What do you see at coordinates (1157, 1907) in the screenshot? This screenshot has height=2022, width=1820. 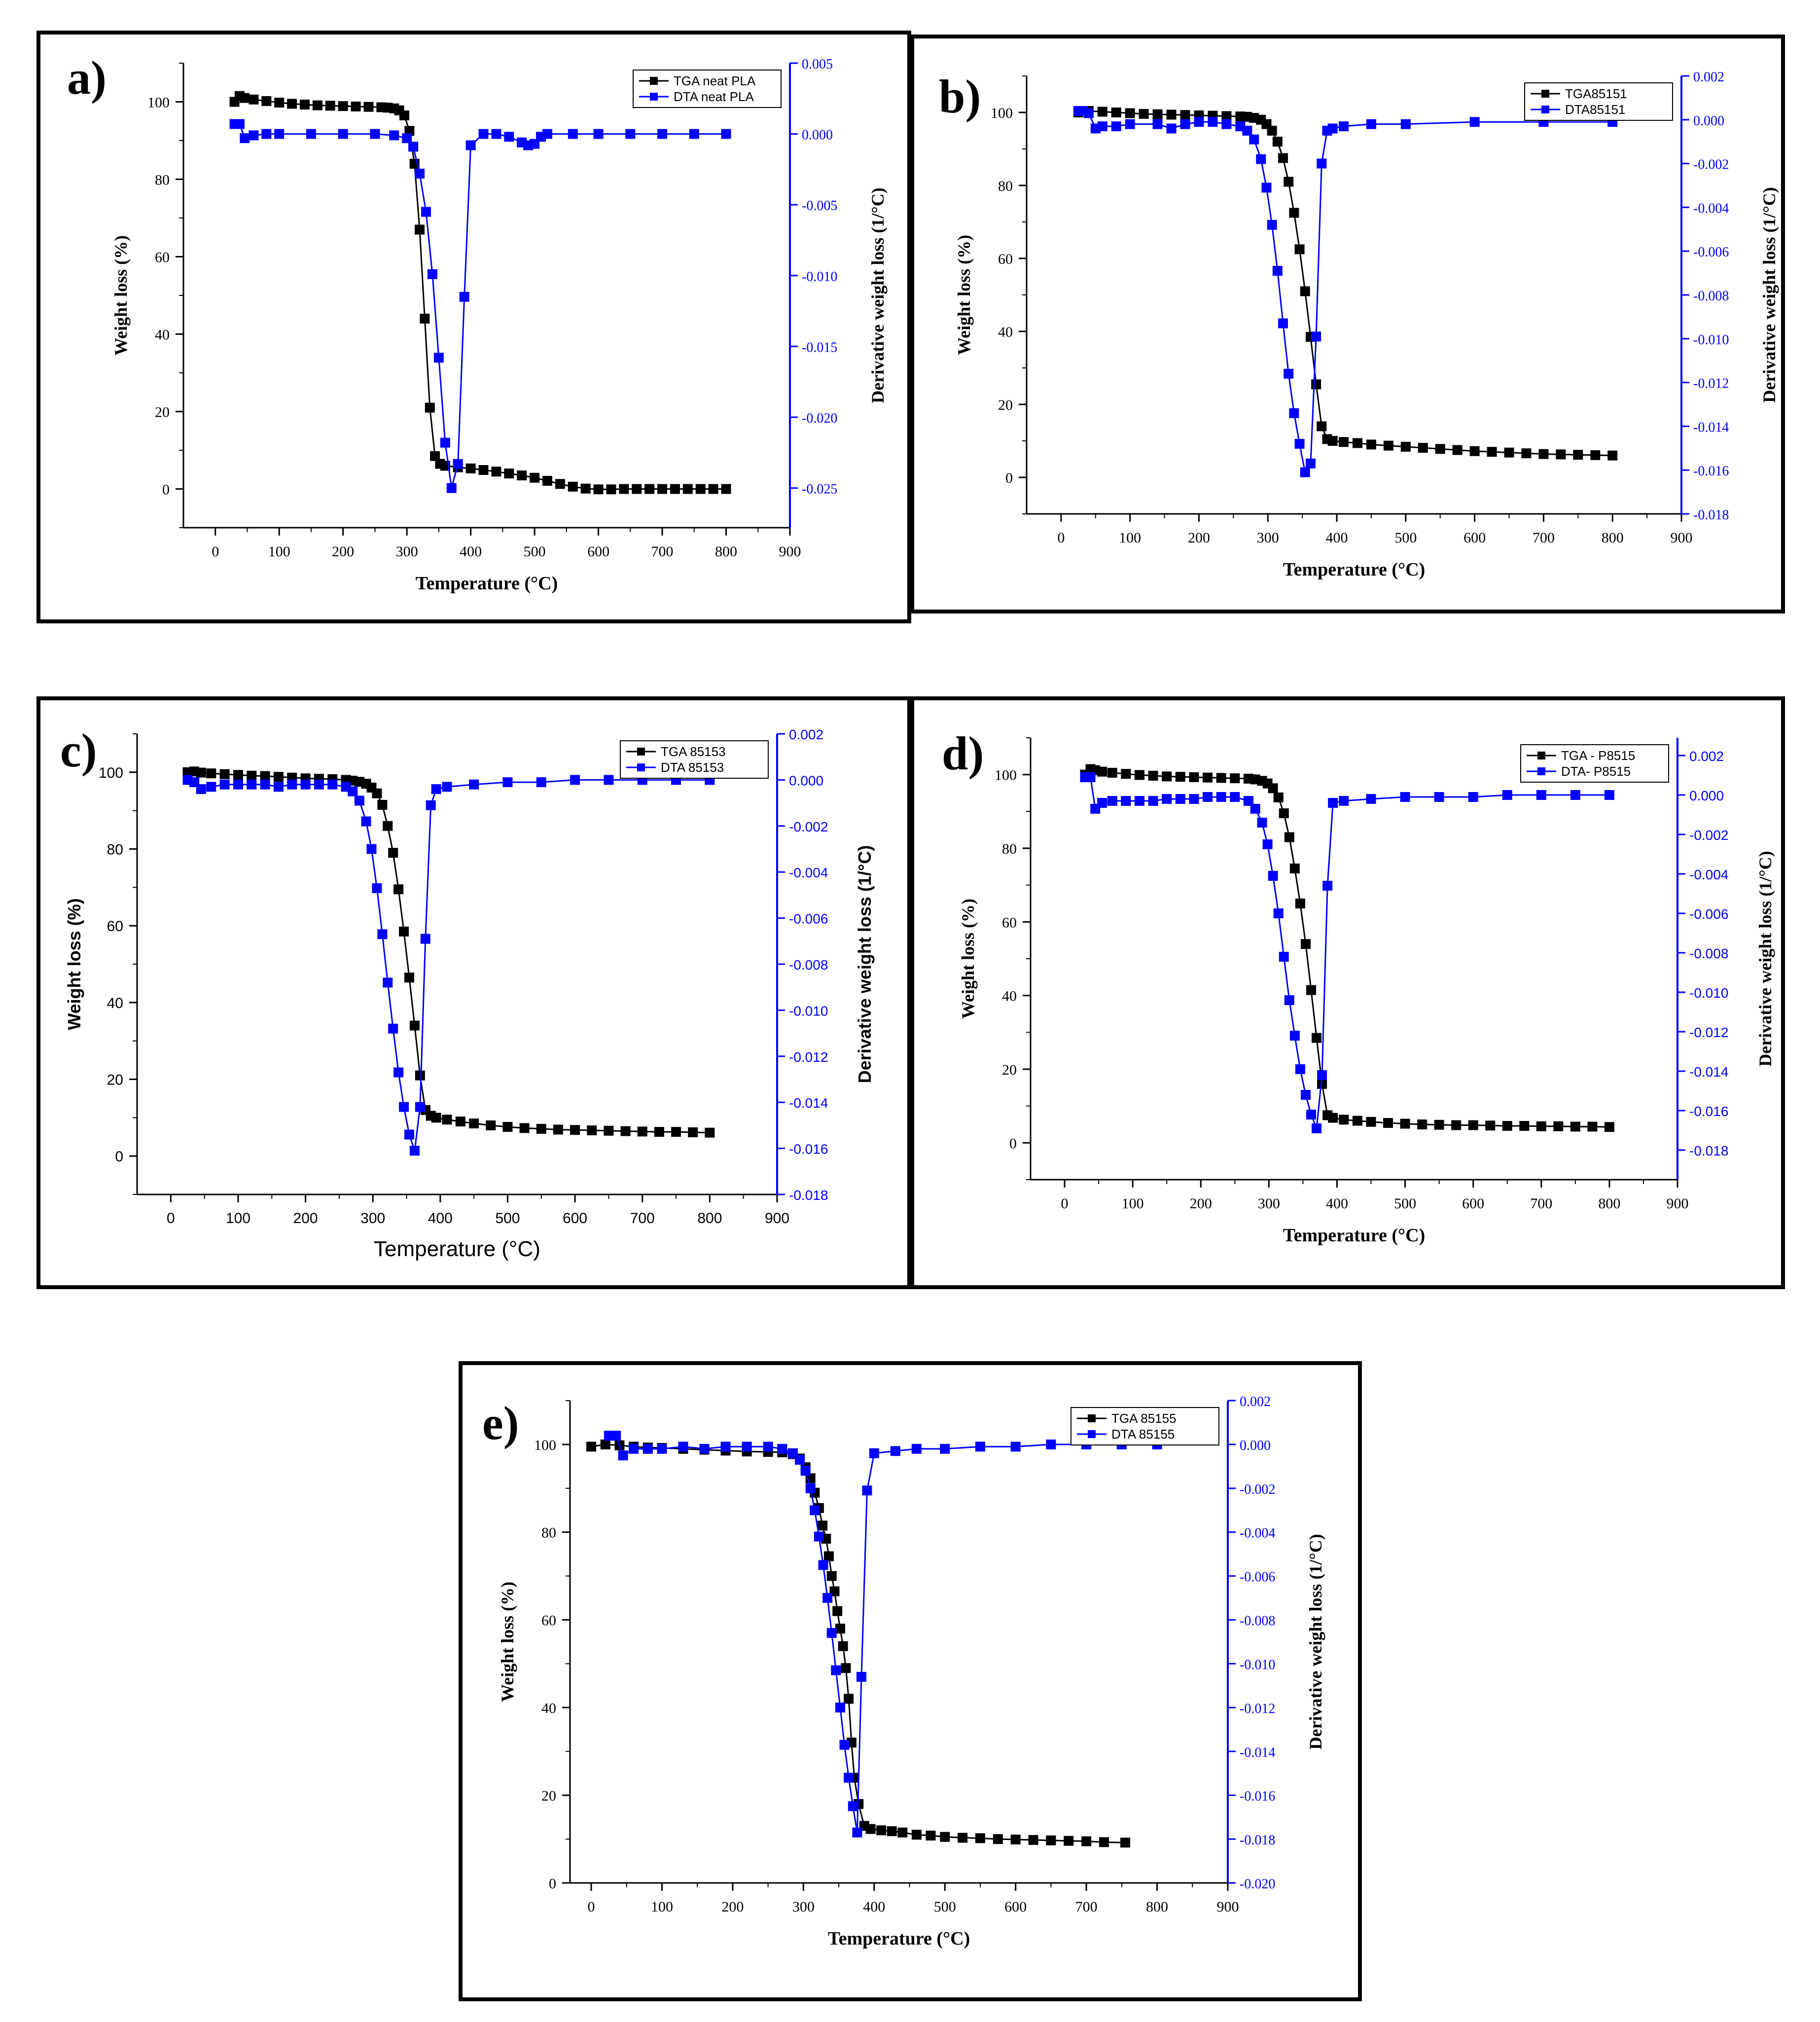 I see `x-tick-label: 800` at bounding box center [1157, 1907].